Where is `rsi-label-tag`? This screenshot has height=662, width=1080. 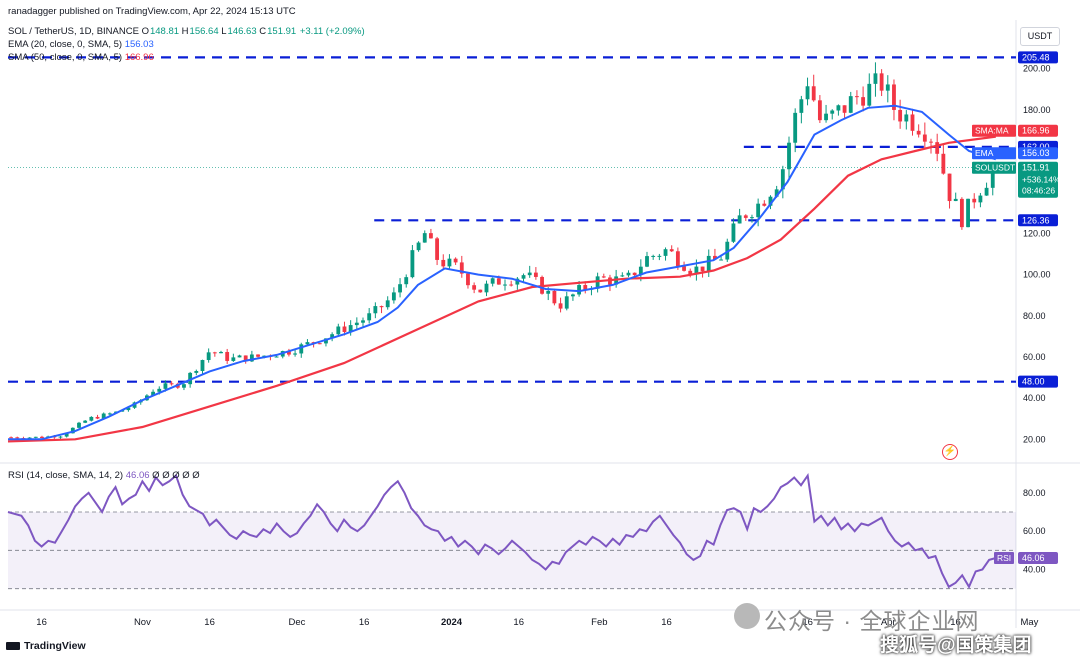 rsi-label-tag is located at coordinates (1004, 558).